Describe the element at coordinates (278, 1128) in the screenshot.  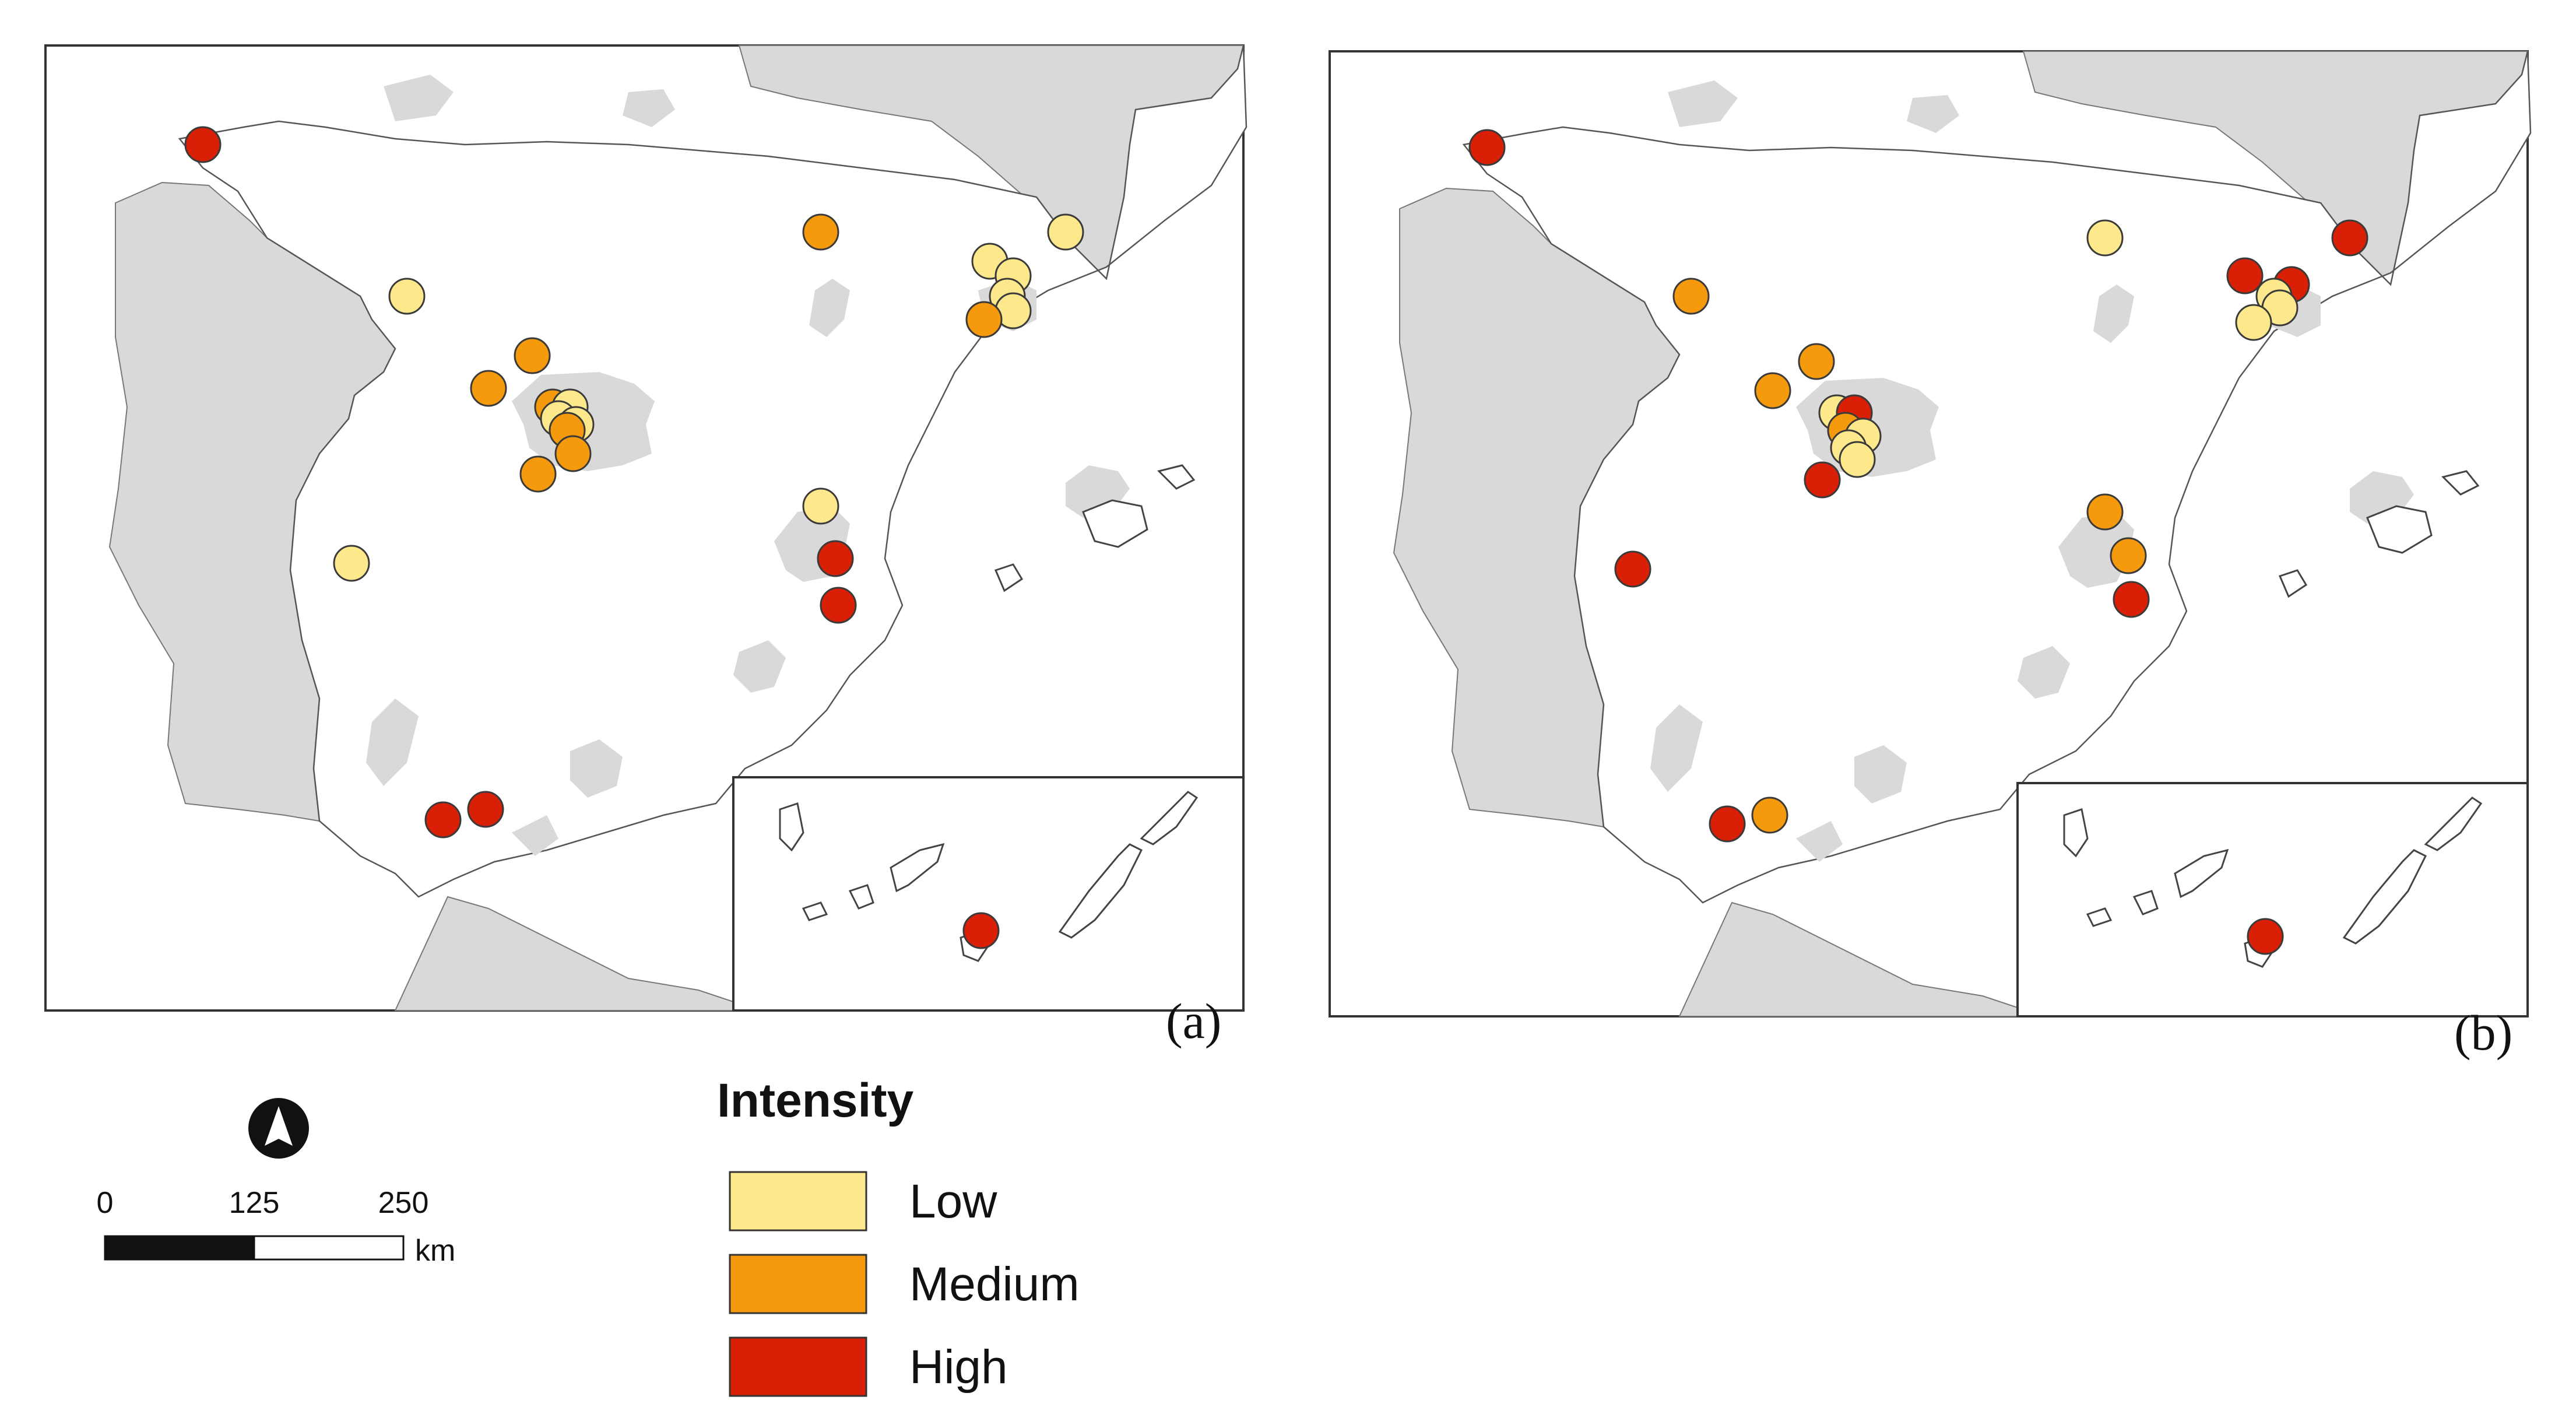
I see `north-arrow-icon` at that location.